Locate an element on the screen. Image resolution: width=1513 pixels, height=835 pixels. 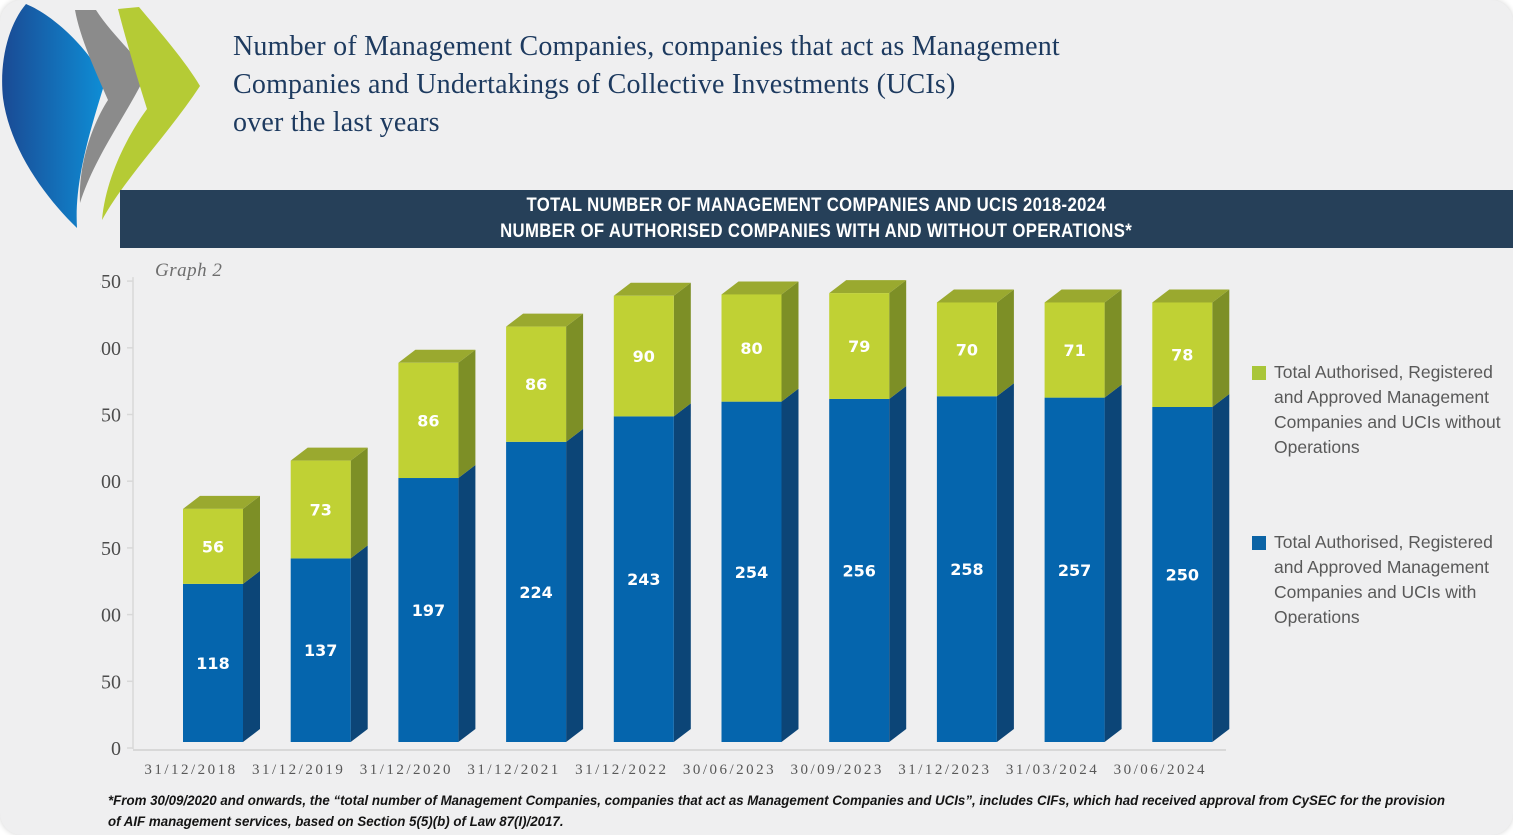
x-tick-label: 31/12/2022 is located at coordinates (621, 770).